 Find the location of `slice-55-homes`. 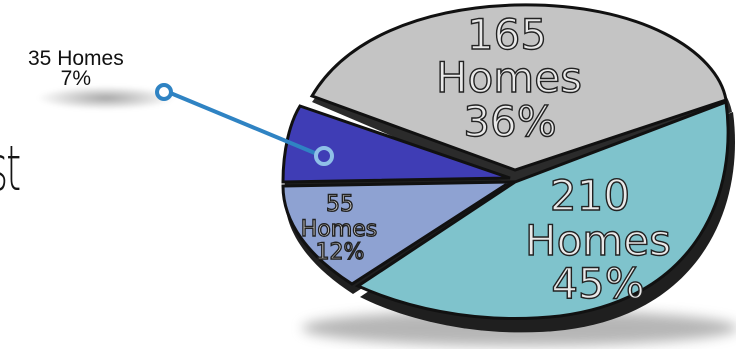

slice-55-homes is located at coordinates (398, 233).